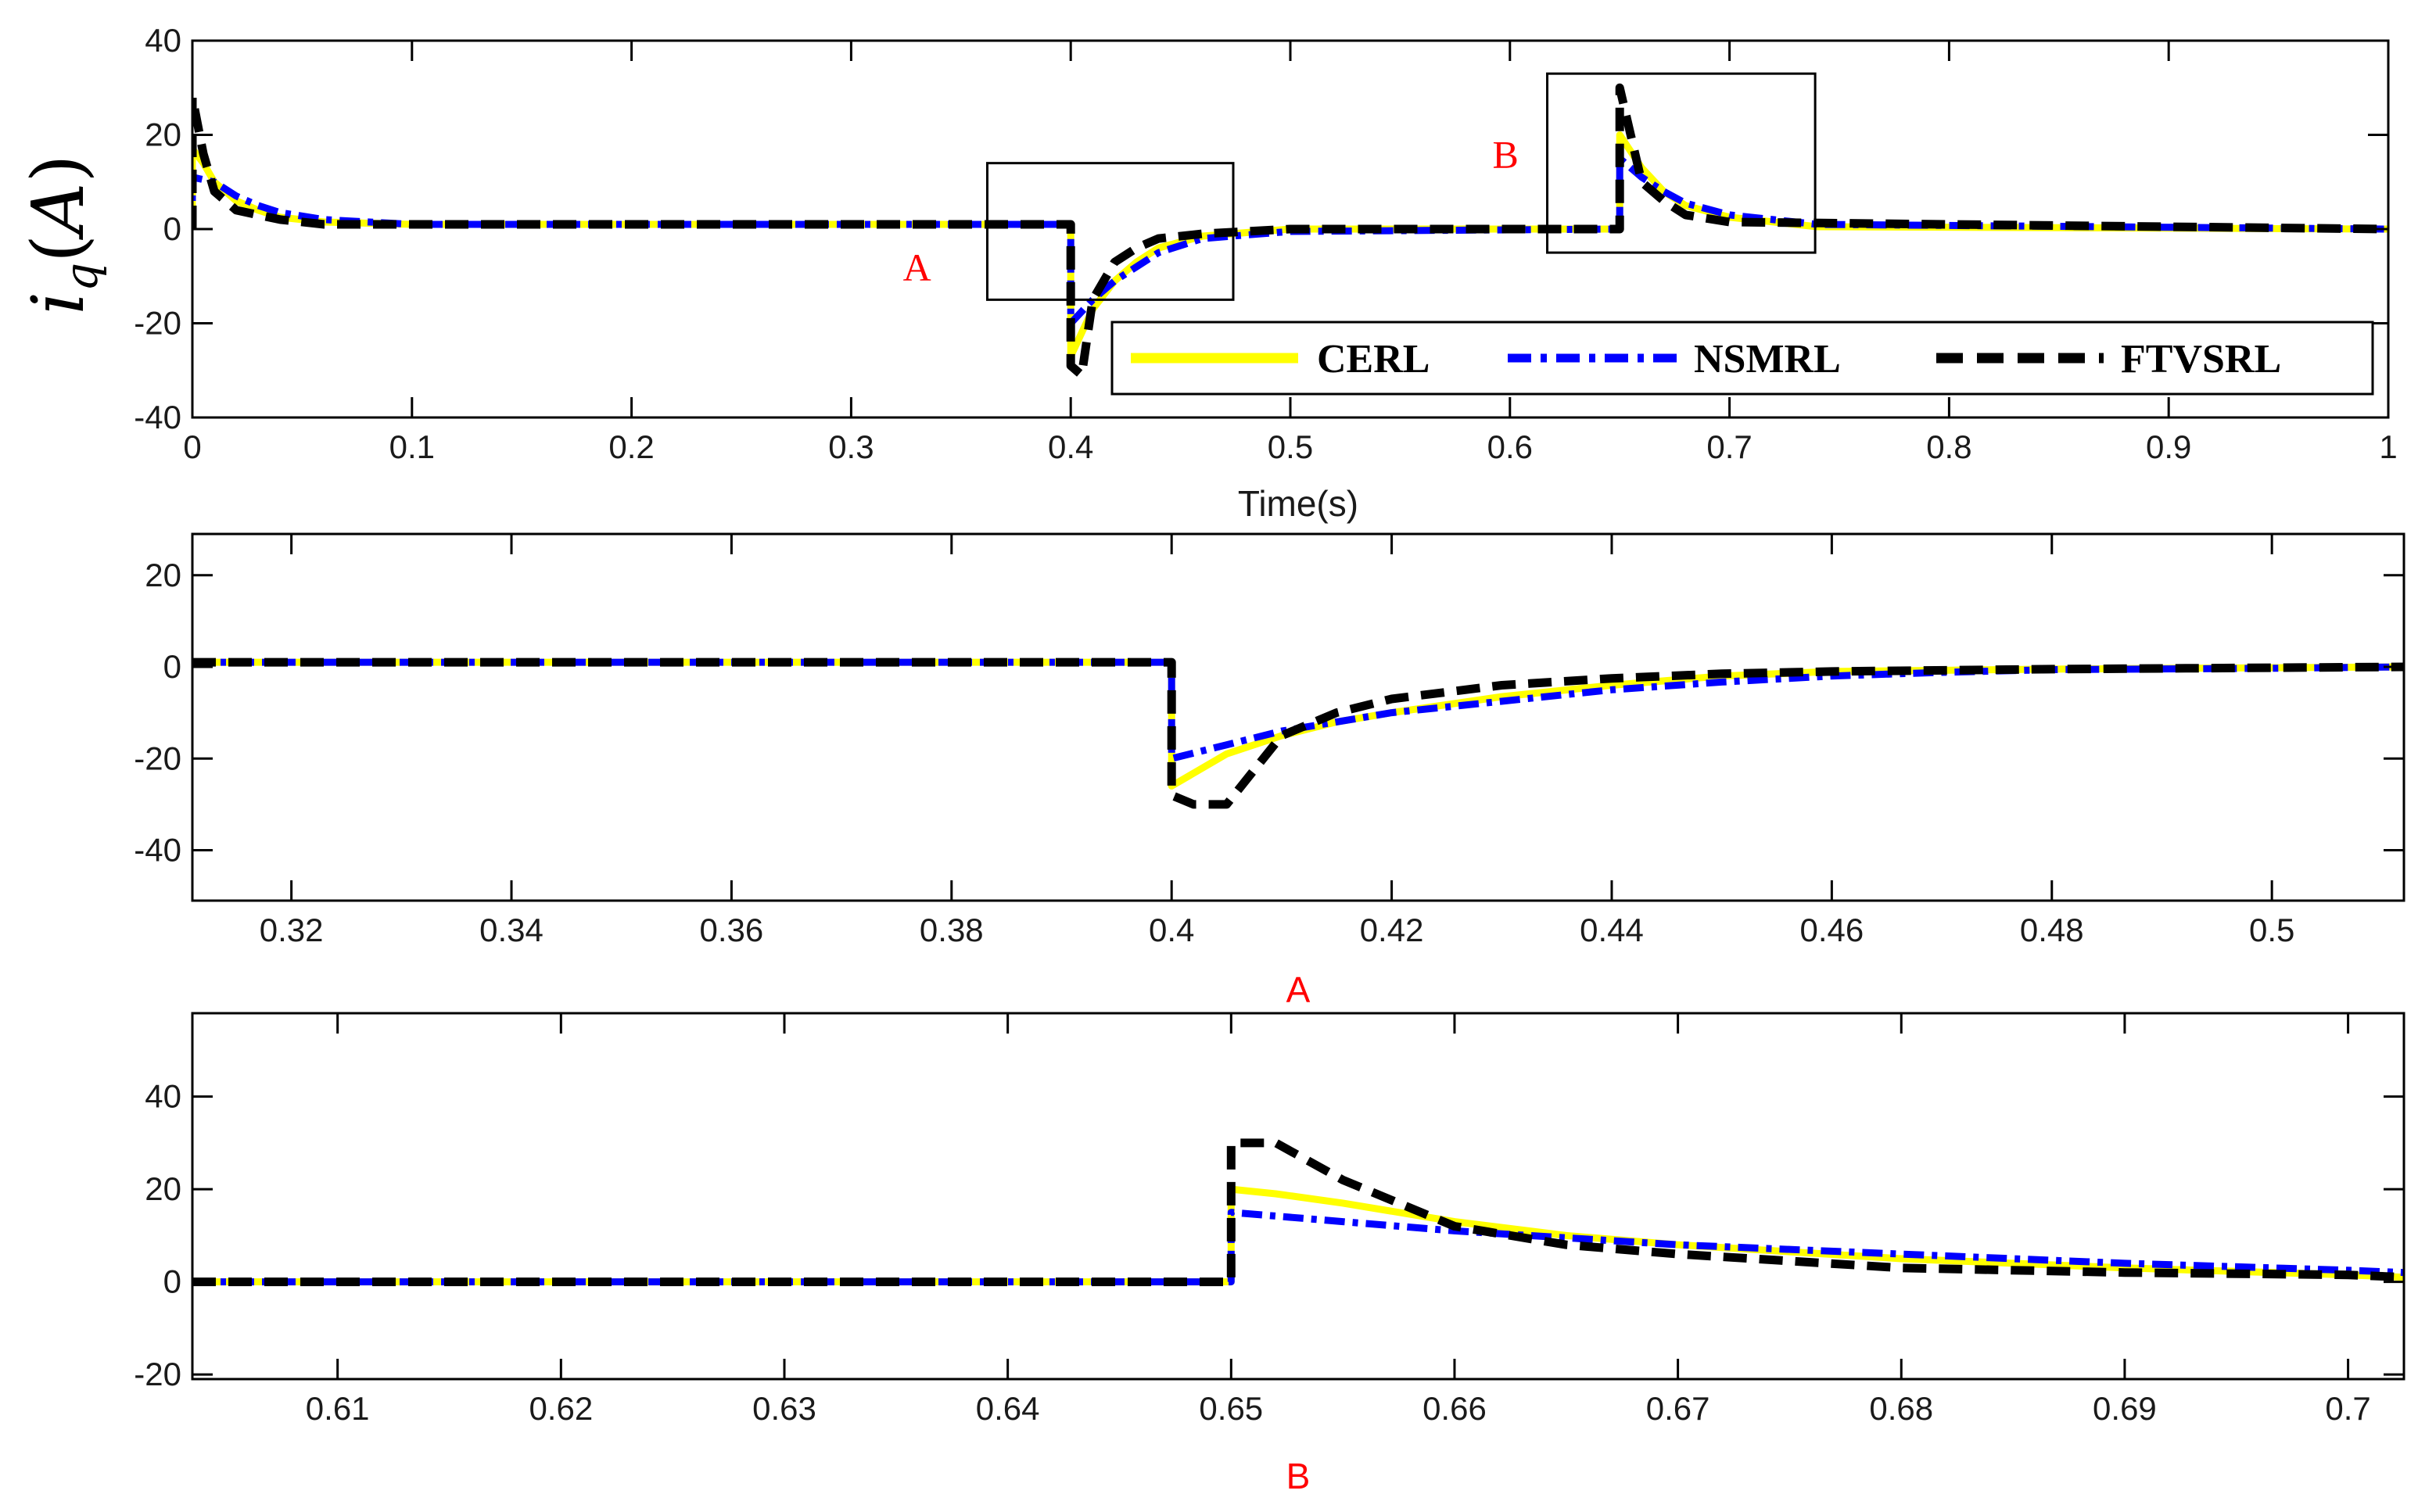 The height and width of the screenshot is (1512, 2418). What do you see at coordinates (952, 930) in the screenshot?
I see `x-tick-label: 0.38` at bounding box center [952, 930].